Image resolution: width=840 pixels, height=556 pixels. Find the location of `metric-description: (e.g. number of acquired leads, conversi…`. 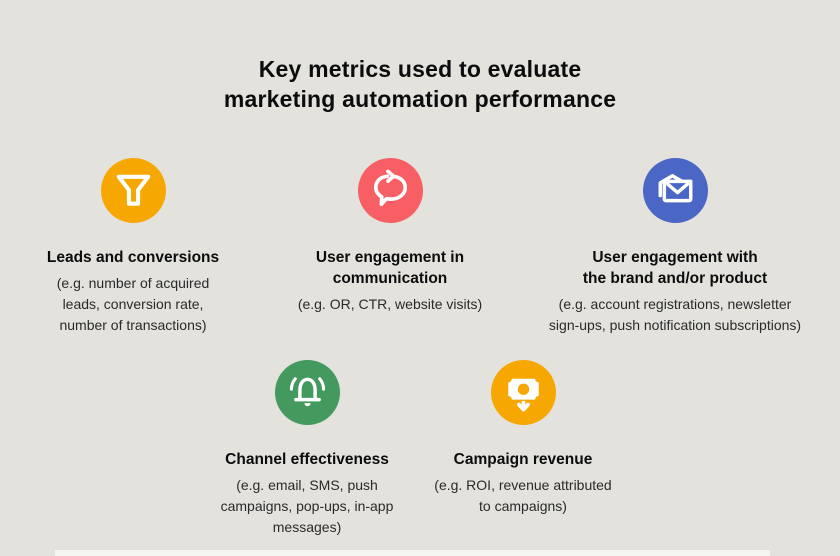

metric-description: (e.g. number of acquired leads, conversi… is located at coordinates (133, 303).